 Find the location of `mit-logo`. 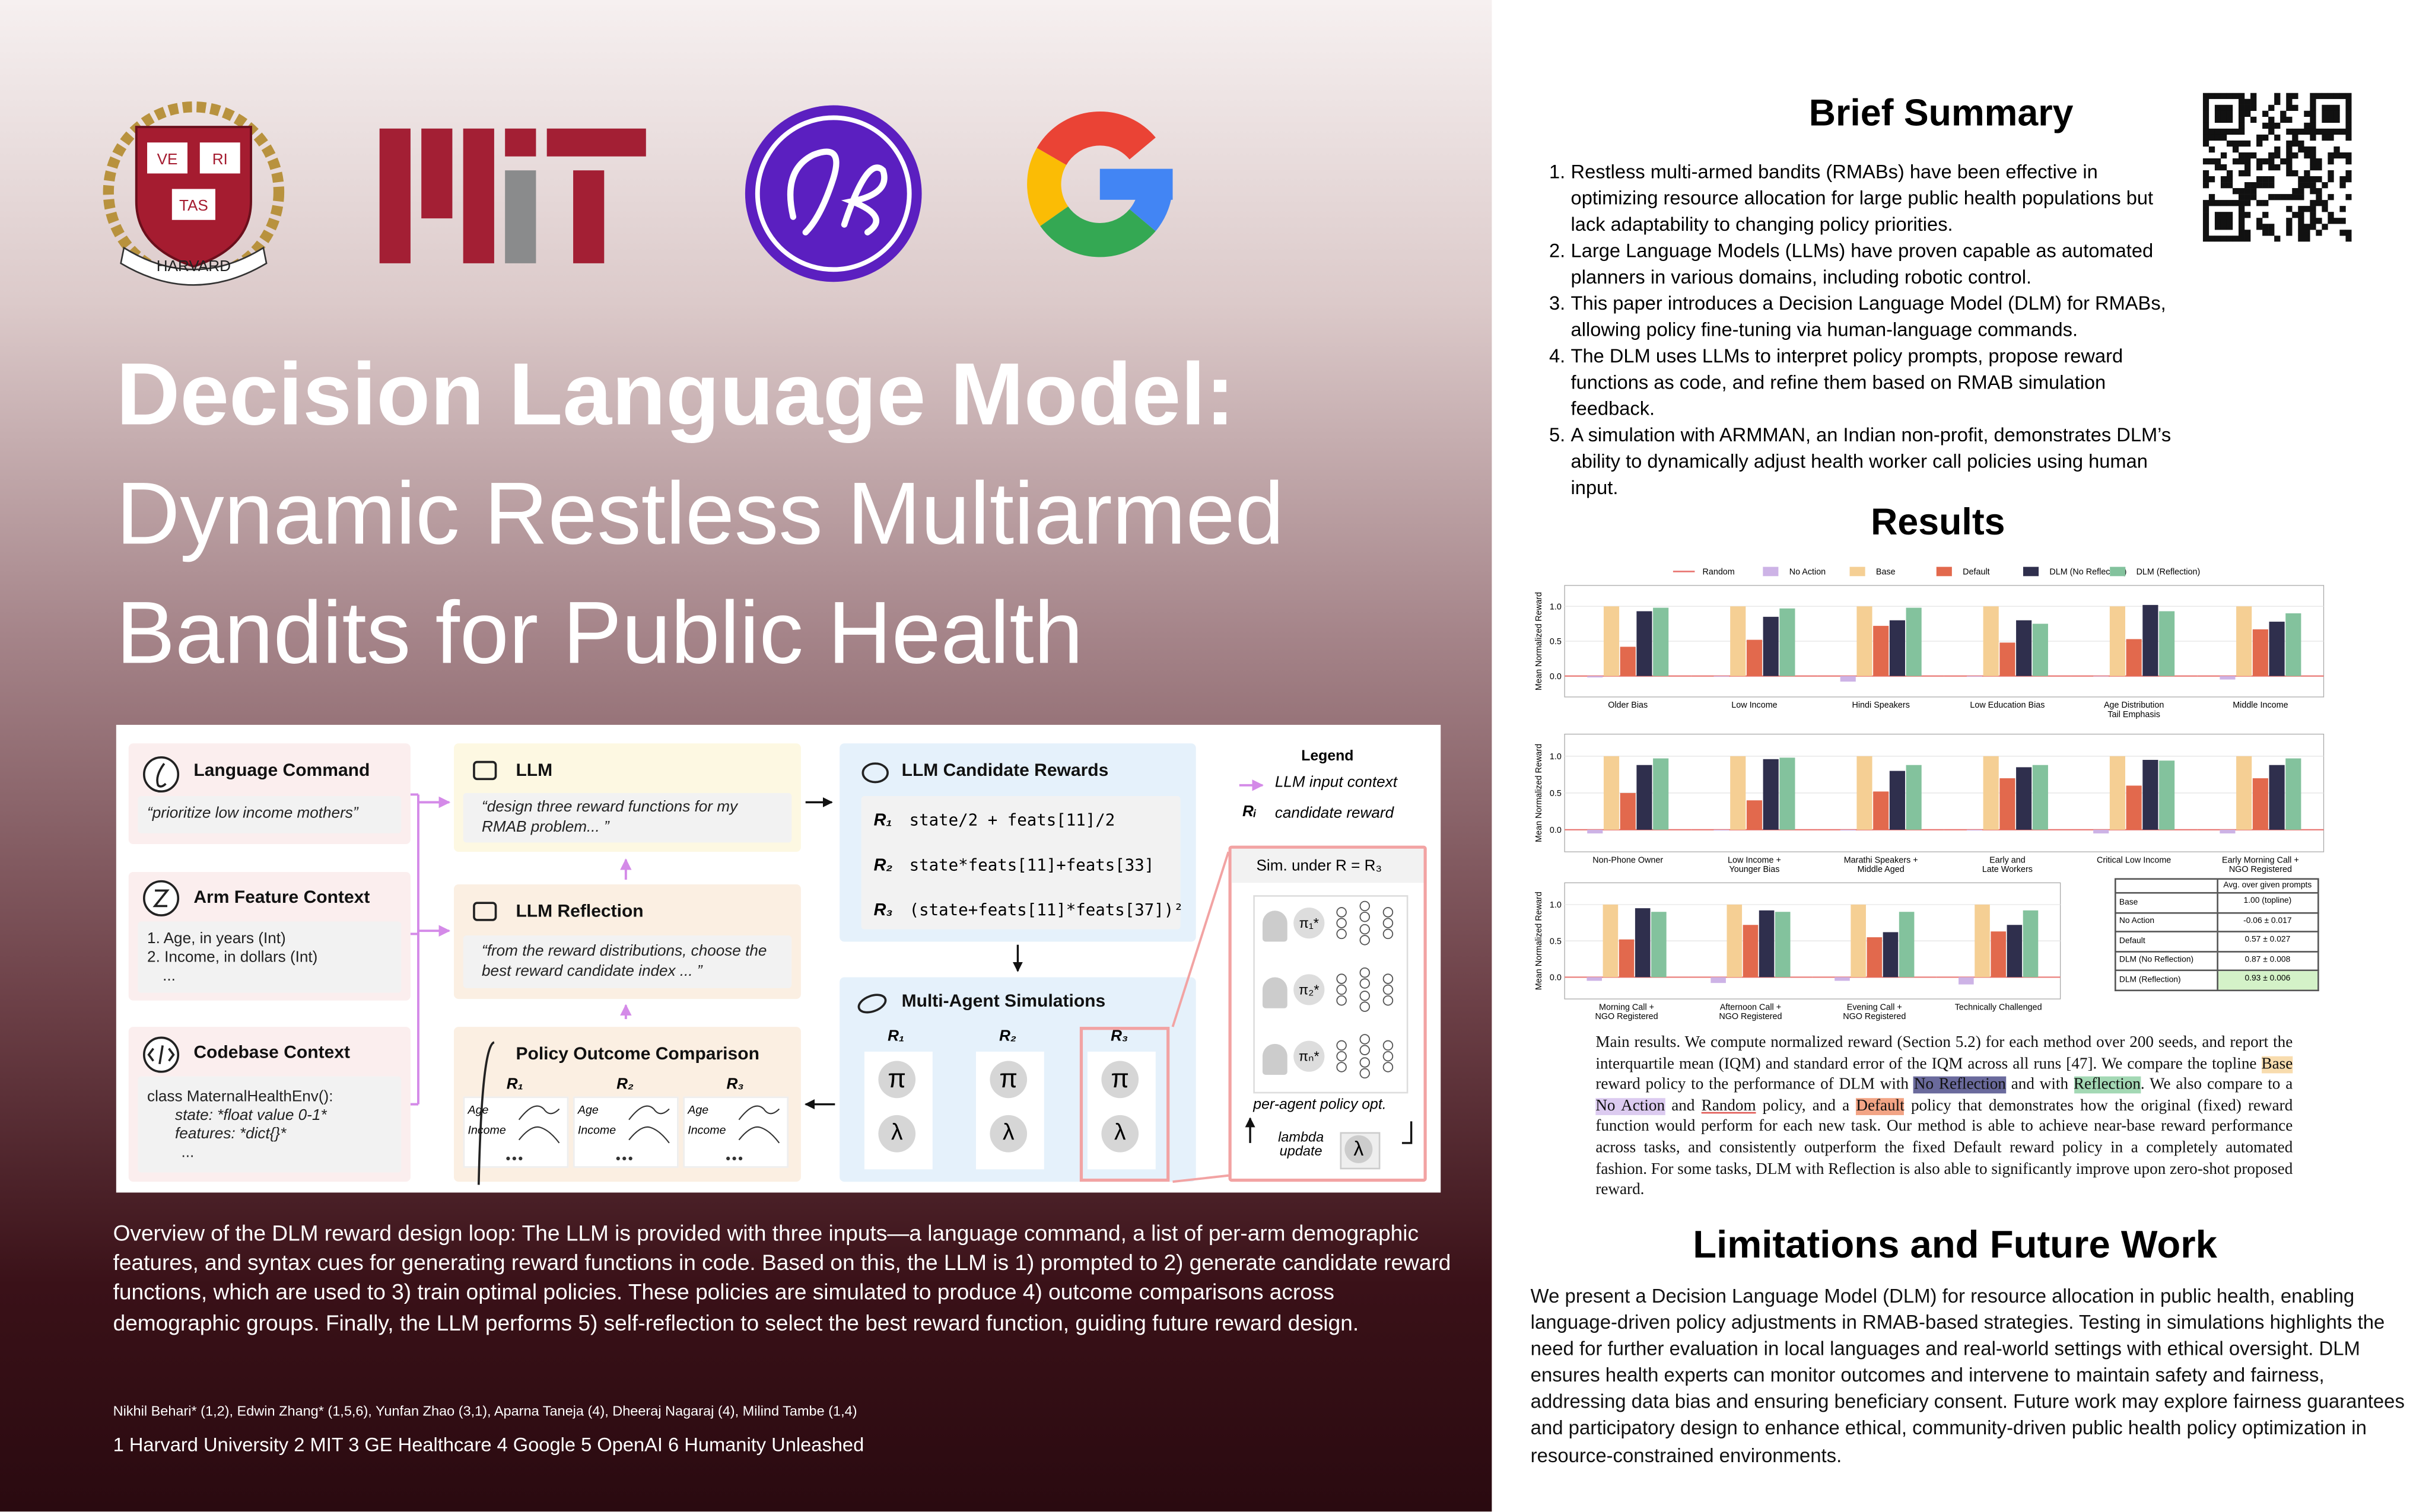

mit-logo is located at coordinates (512, 195).